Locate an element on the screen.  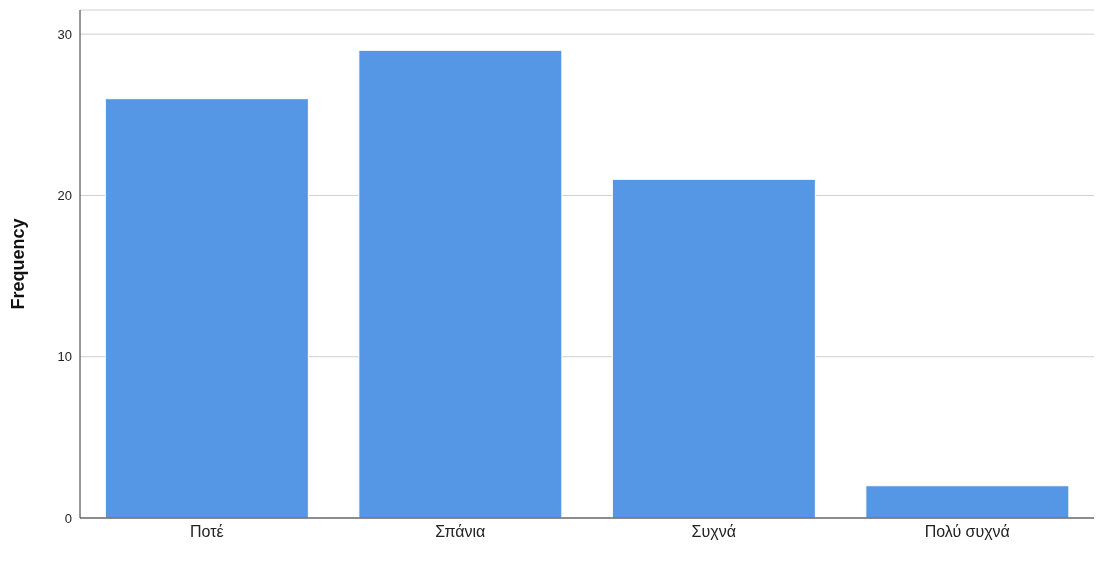
x-tick-label: Συχνά is located at coordinates (713, 532).